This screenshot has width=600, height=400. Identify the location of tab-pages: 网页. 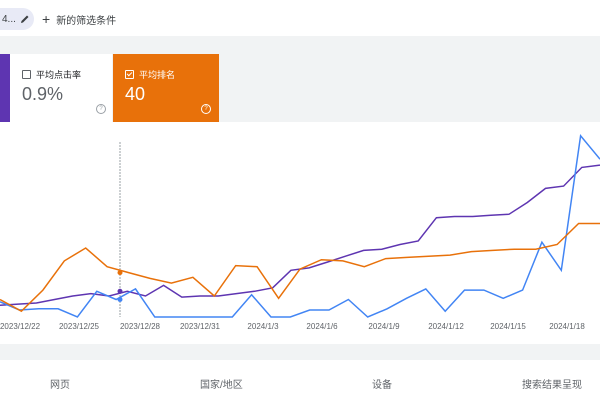
(60, 385).